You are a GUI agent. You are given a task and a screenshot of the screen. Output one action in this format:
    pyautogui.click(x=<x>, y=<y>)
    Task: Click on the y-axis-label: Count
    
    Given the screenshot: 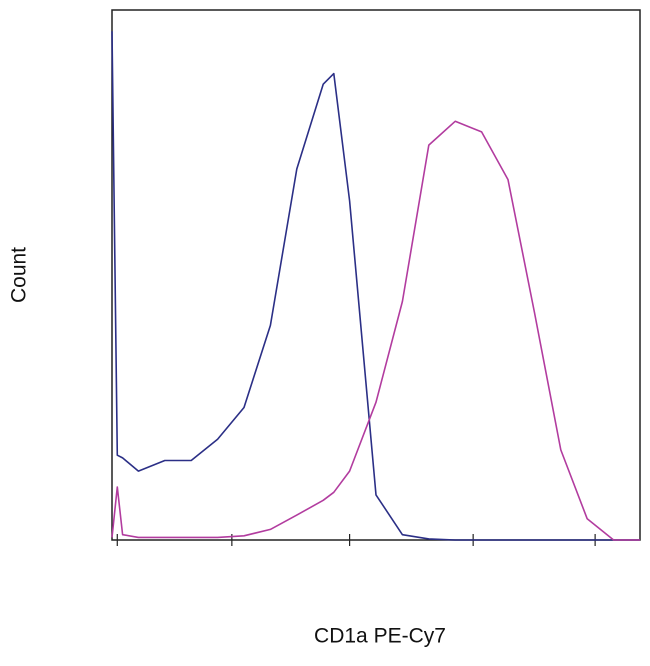 What is the action you would take?
    pyautogui.click(x=19, y=275)
    